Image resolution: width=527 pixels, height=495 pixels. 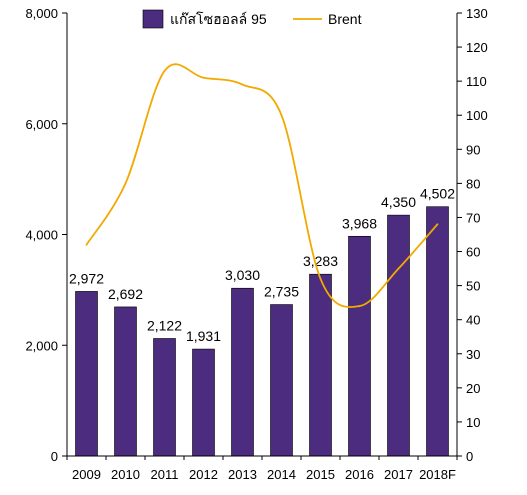 What do you see at coordinates (164, 397) in the screenshot?
I see `bar-2011` at bounding box center [164, 397].